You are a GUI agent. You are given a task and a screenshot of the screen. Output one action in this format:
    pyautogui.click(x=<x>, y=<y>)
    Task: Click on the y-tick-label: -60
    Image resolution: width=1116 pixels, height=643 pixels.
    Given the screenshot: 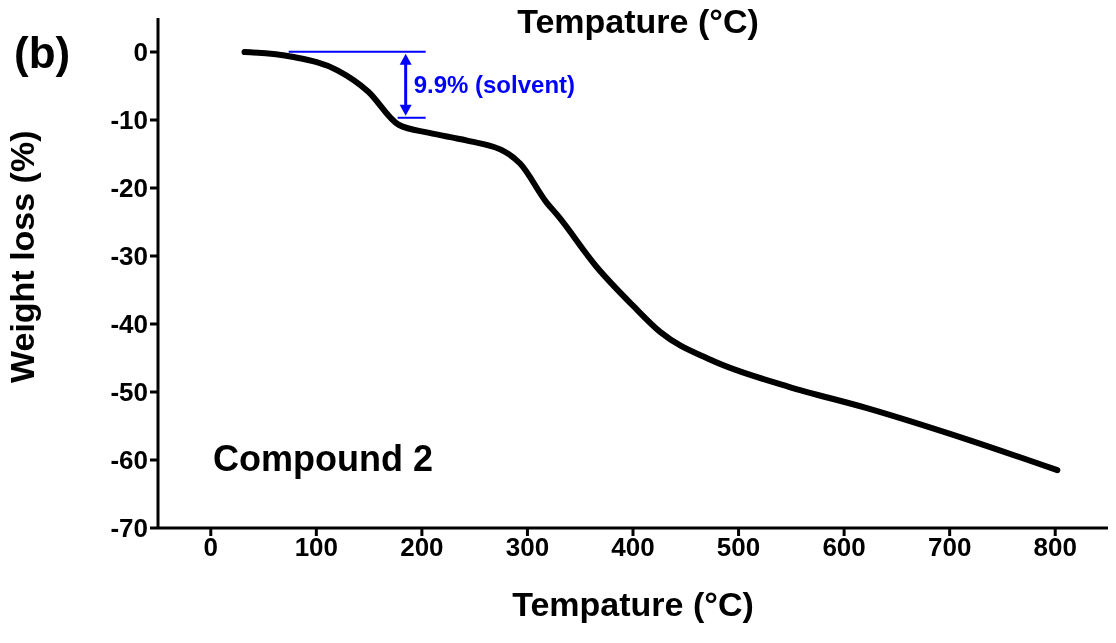 What is the action you would take?
    pyautogui.click(x=129, y=460)
    